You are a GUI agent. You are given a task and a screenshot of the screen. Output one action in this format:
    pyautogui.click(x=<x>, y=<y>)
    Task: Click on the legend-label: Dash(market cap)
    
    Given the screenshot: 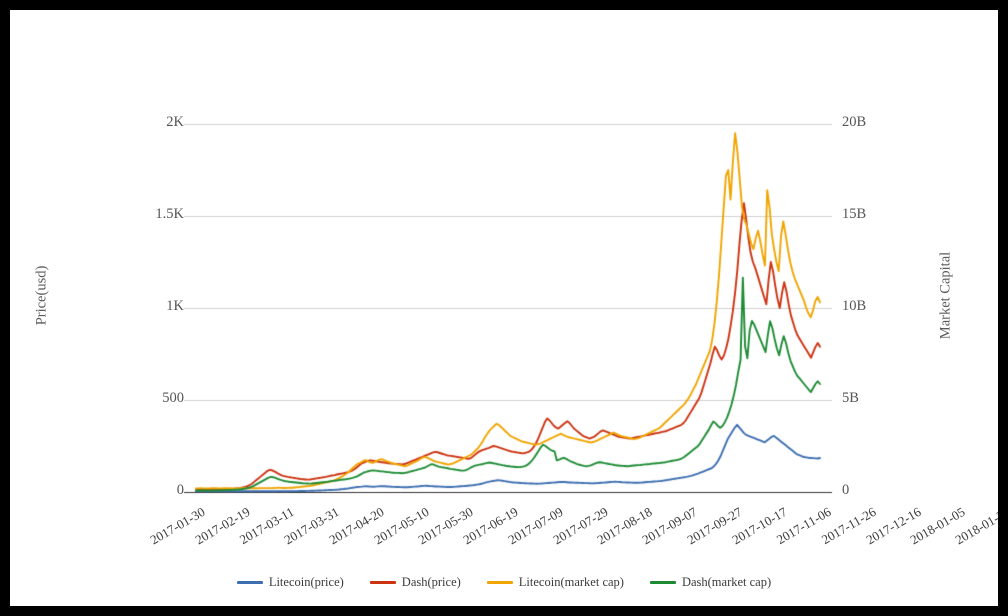 What is the action you would take?
    pyautogui.click(x=726, y=582)
    